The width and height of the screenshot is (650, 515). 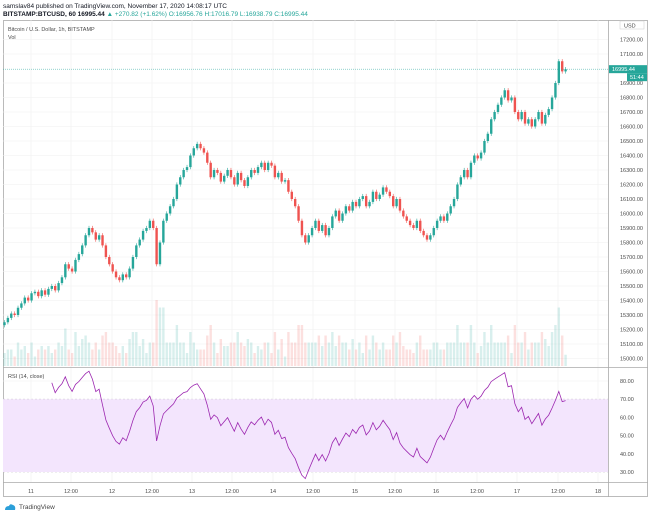 I want to click on volume-bars, so click(x=285, y=333).